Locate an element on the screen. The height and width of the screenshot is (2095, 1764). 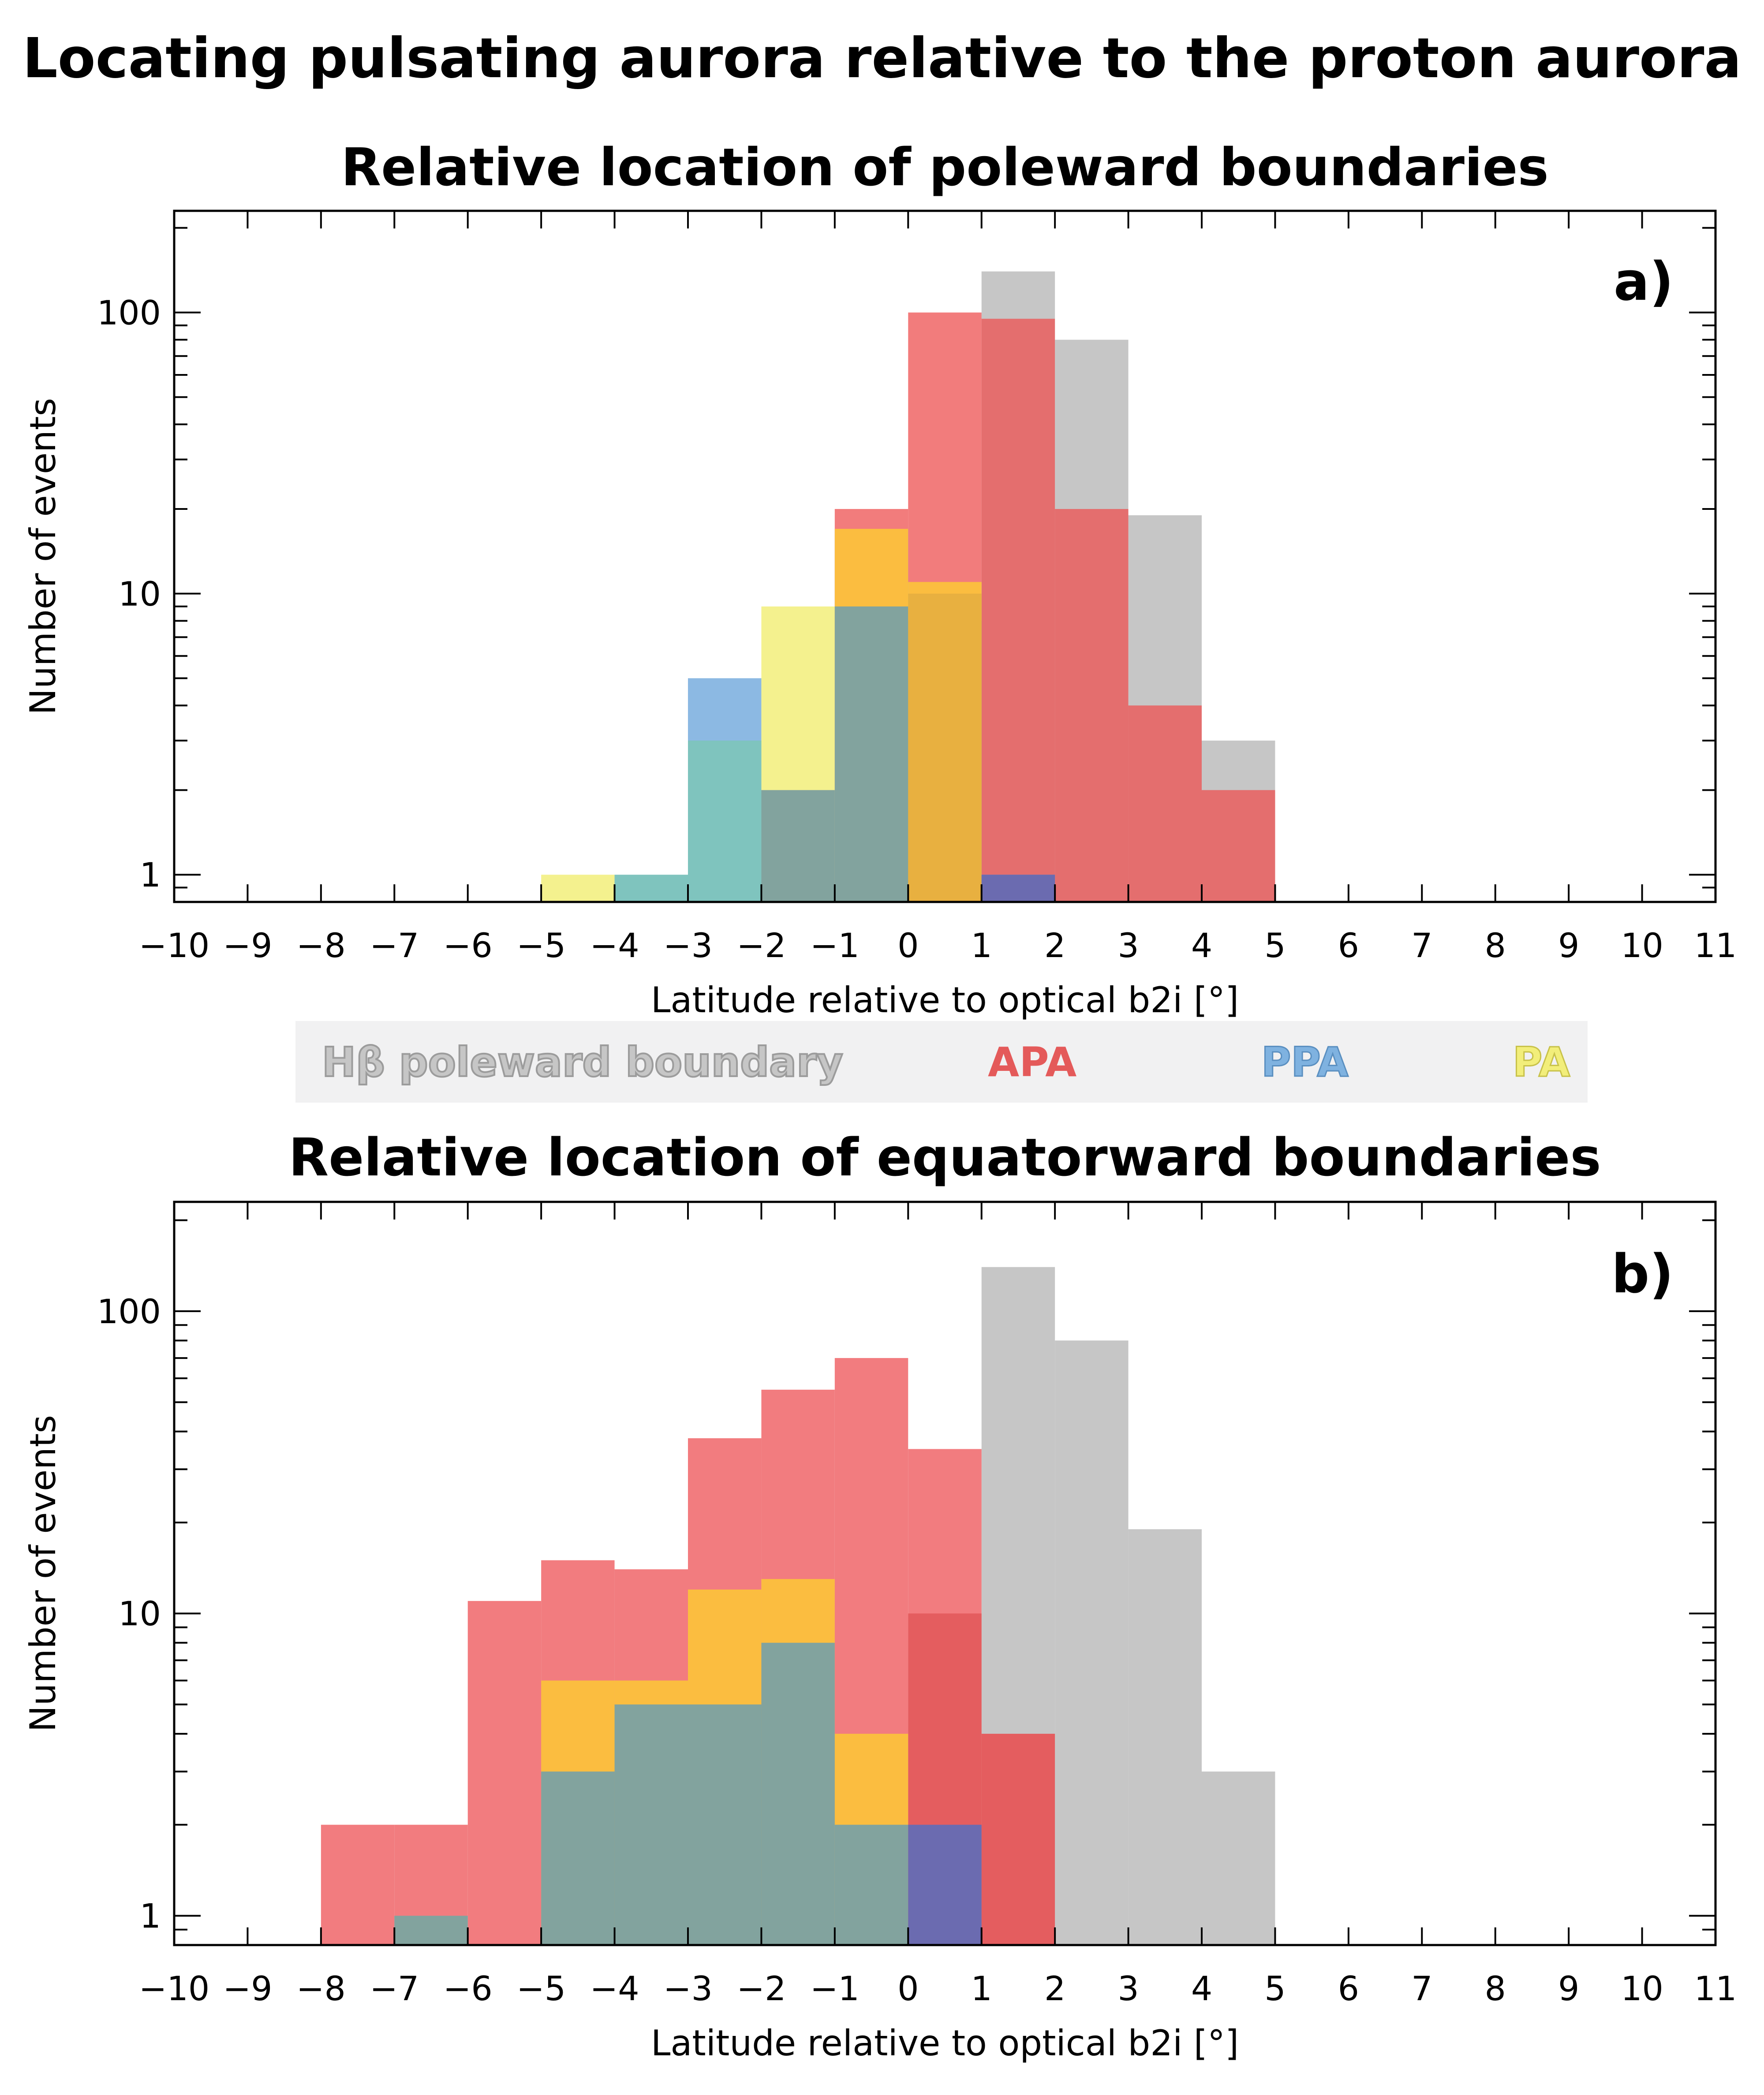
legend-entry-hbeta: Hβ poleward boundary is located at coordinates (582, 1062).